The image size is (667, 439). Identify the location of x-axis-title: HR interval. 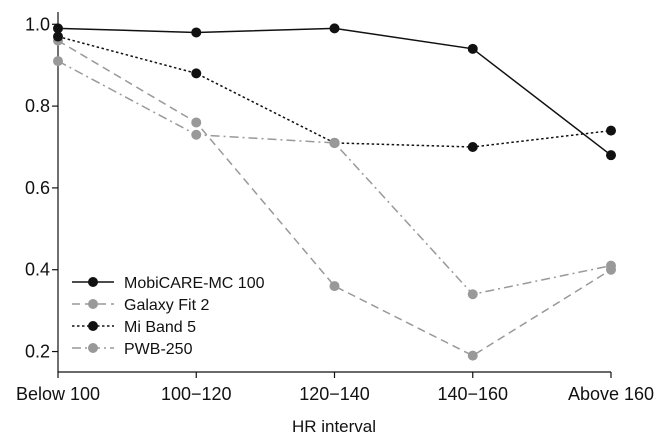
(334, 426).